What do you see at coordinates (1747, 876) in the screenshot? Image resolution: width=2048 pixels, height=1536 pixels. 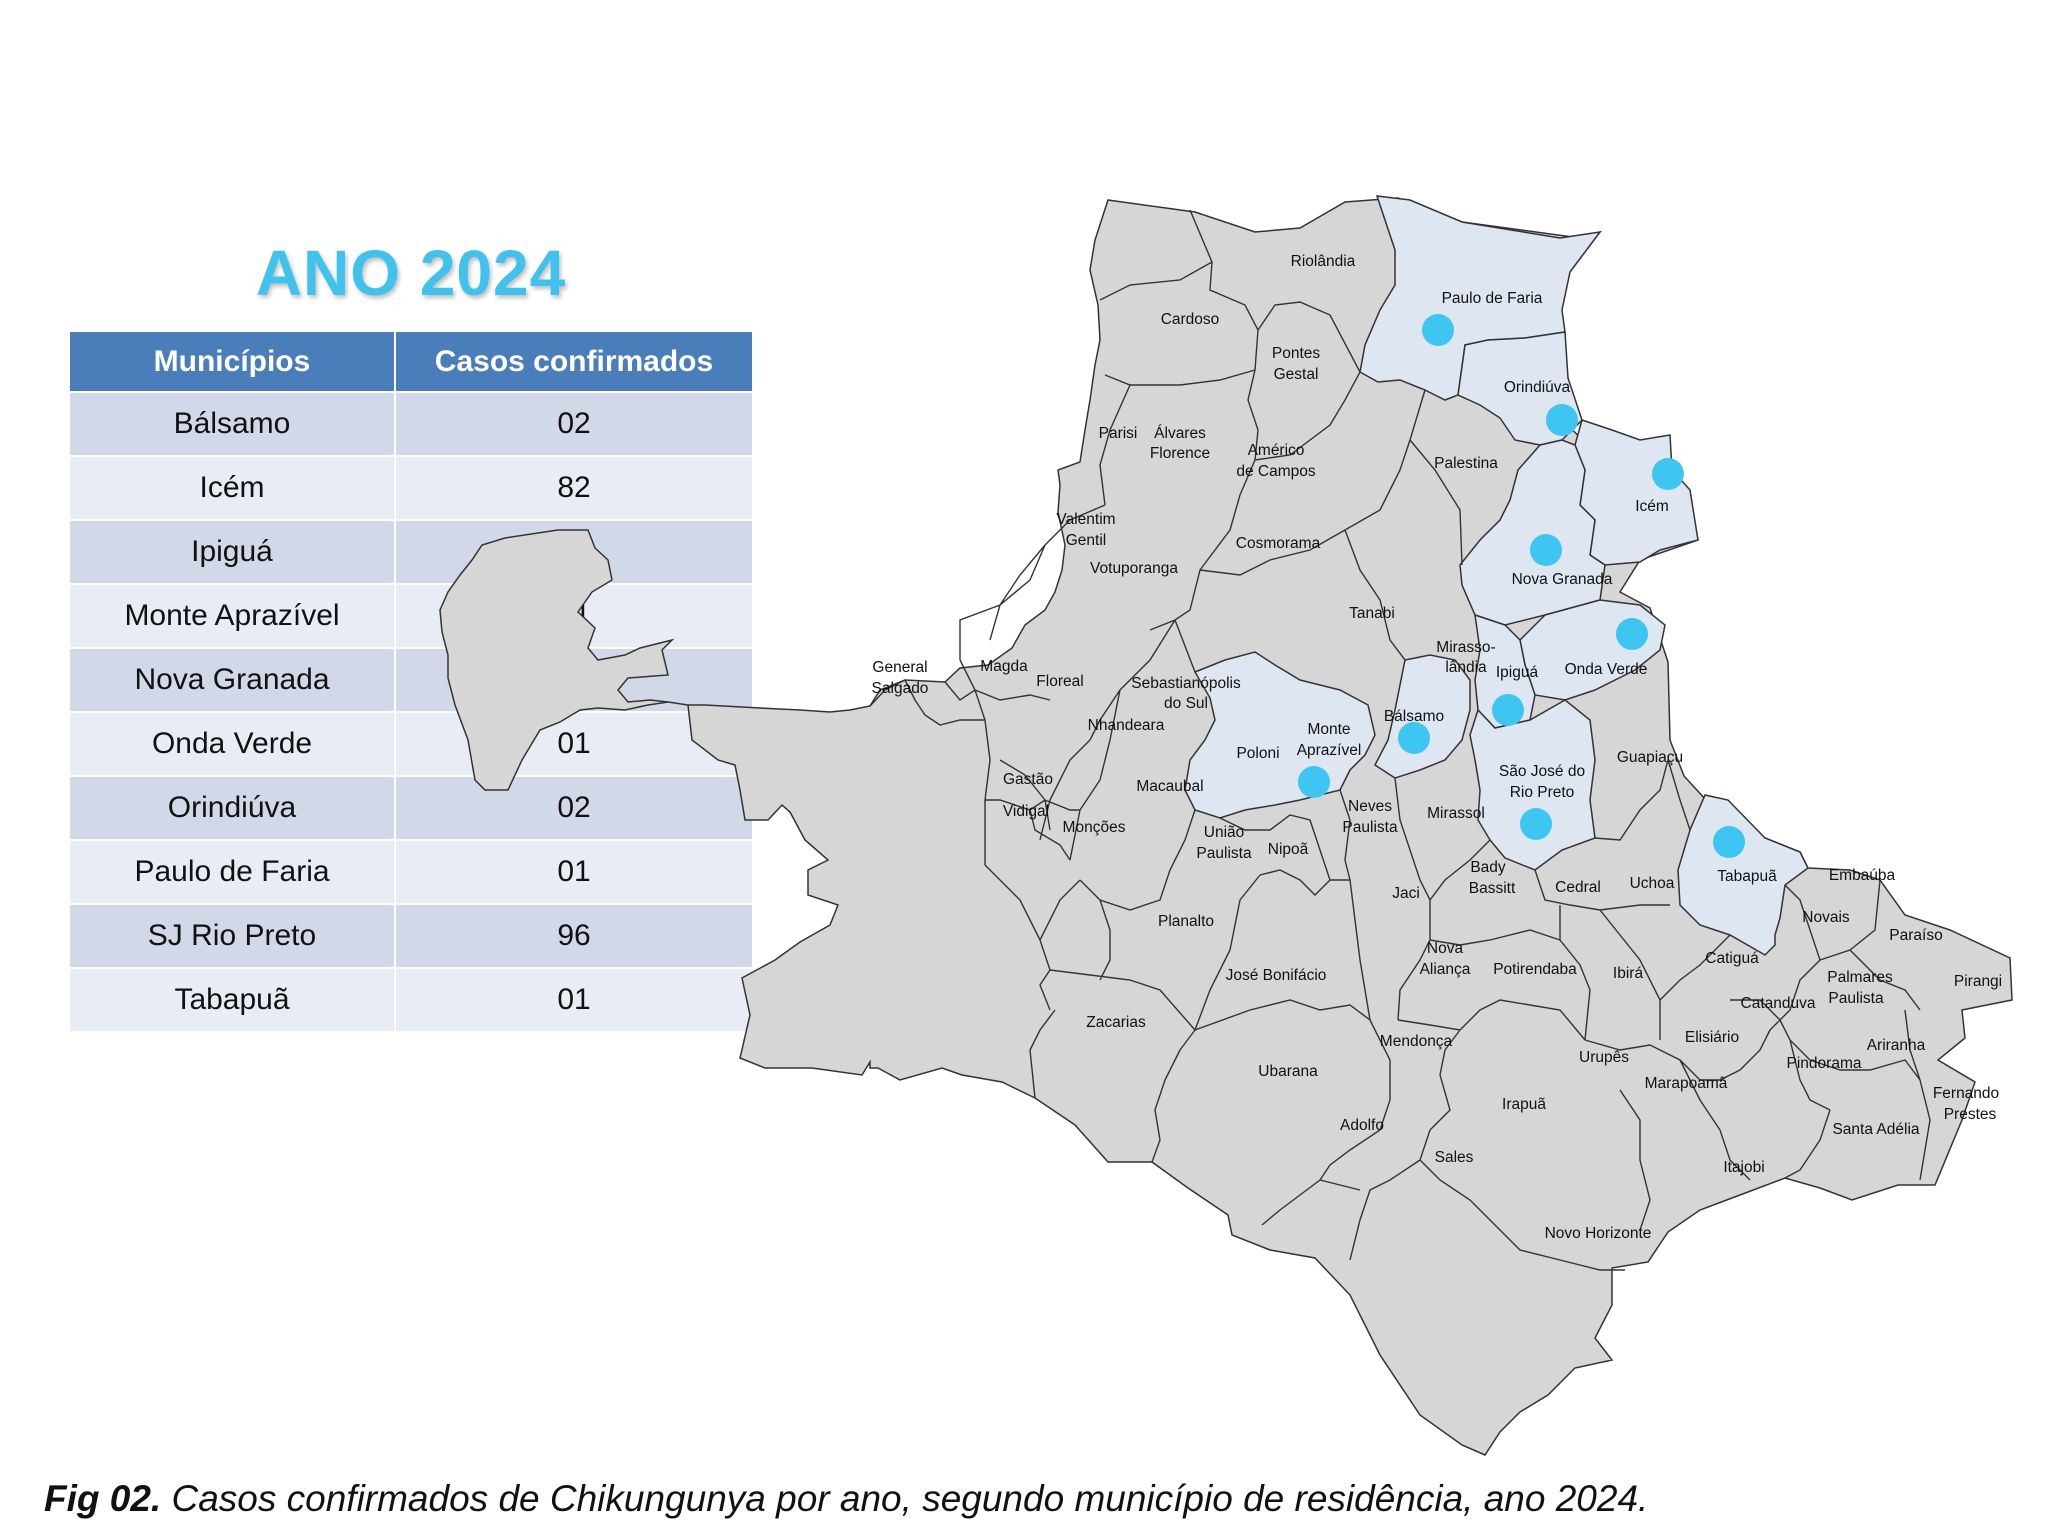 I see `label-tabapua: Tabapuã` at bounding box center [1747, 876].